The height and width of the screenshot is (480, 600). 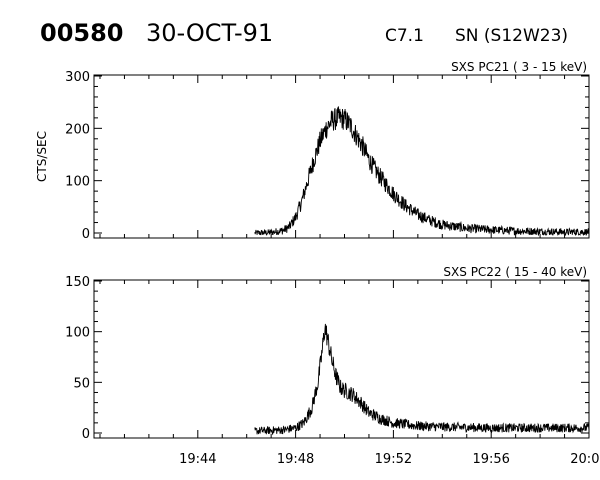 I want to click on flare-location: SN (S12W23), so click(x=511, y=36).